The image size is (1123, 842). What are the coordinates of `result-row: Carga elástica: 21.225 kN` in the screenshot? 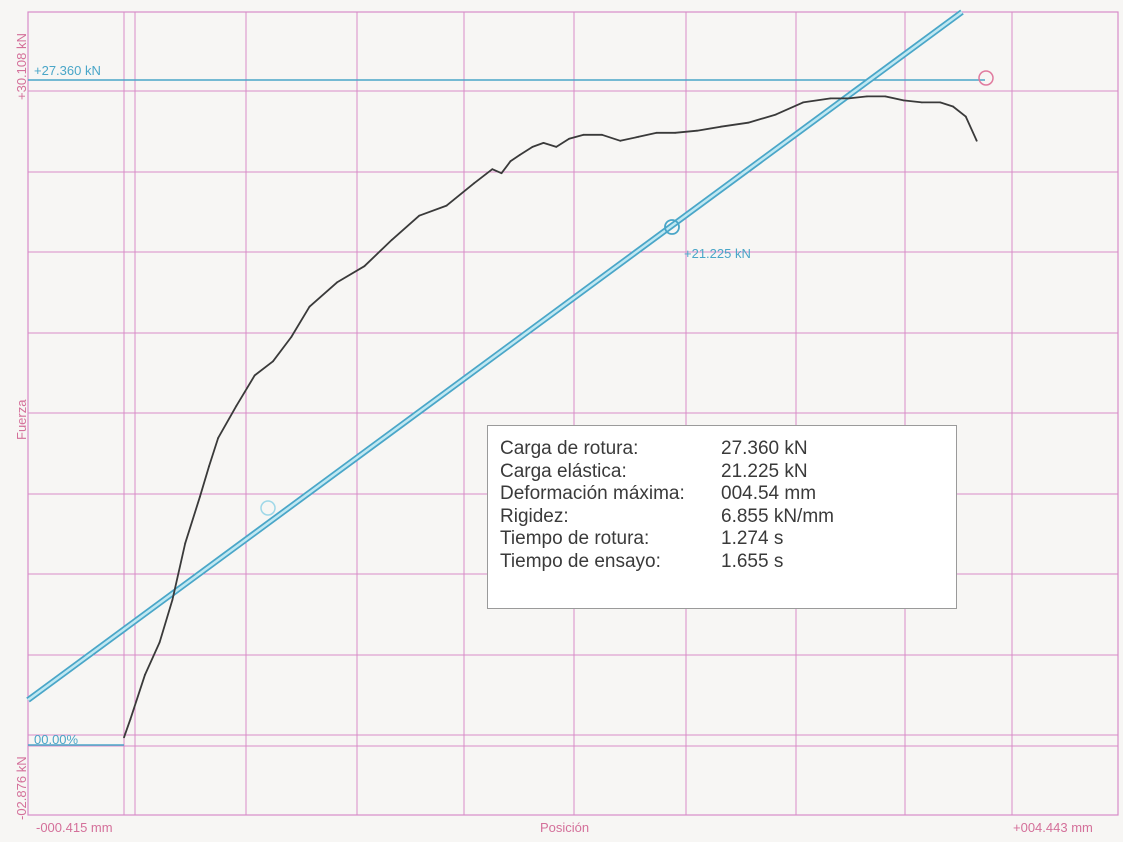 It's located at (725, 472).